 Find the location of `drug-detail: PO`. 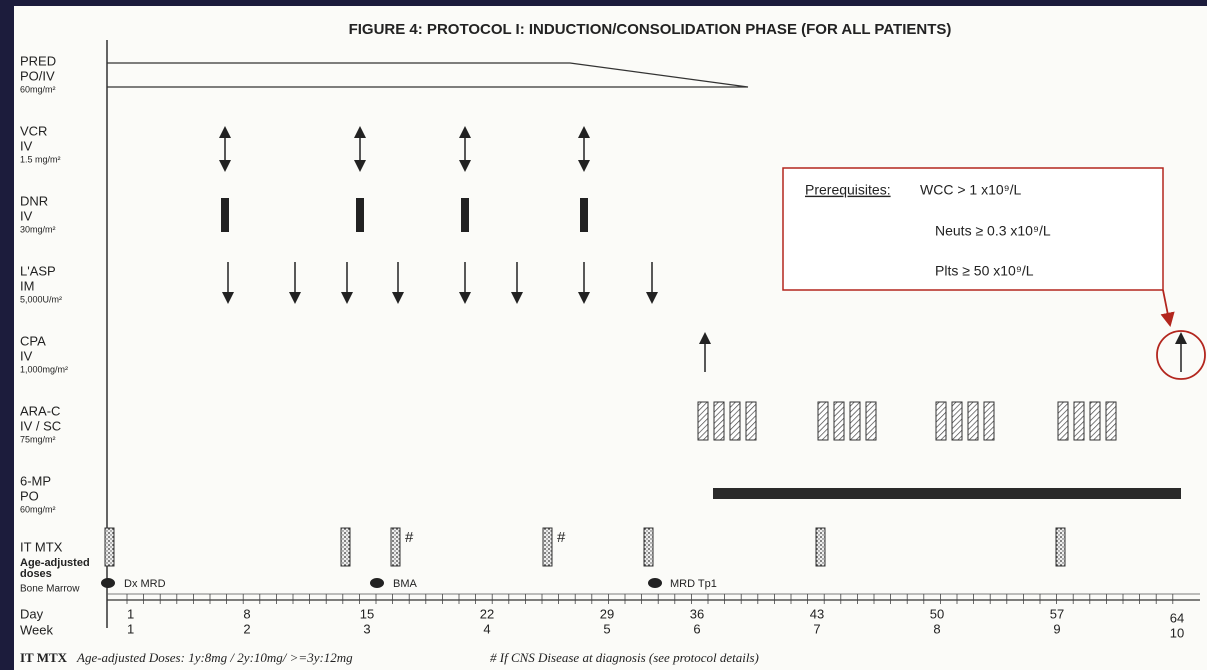

drug-detail: PO is located at coordinates (29, 495).